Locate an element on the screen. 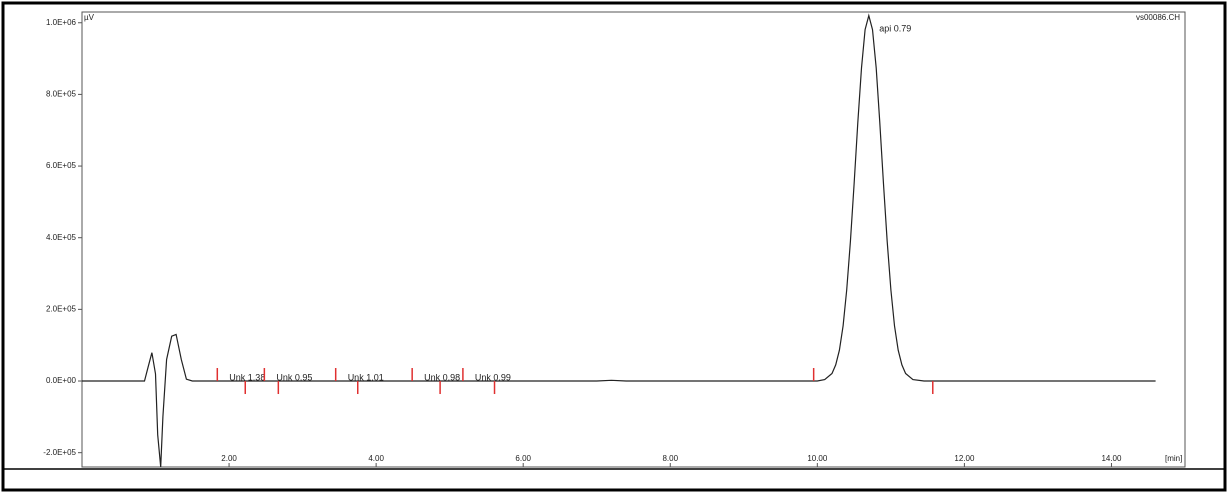  x-unit: [min] is located at coordinates (1173, 458).